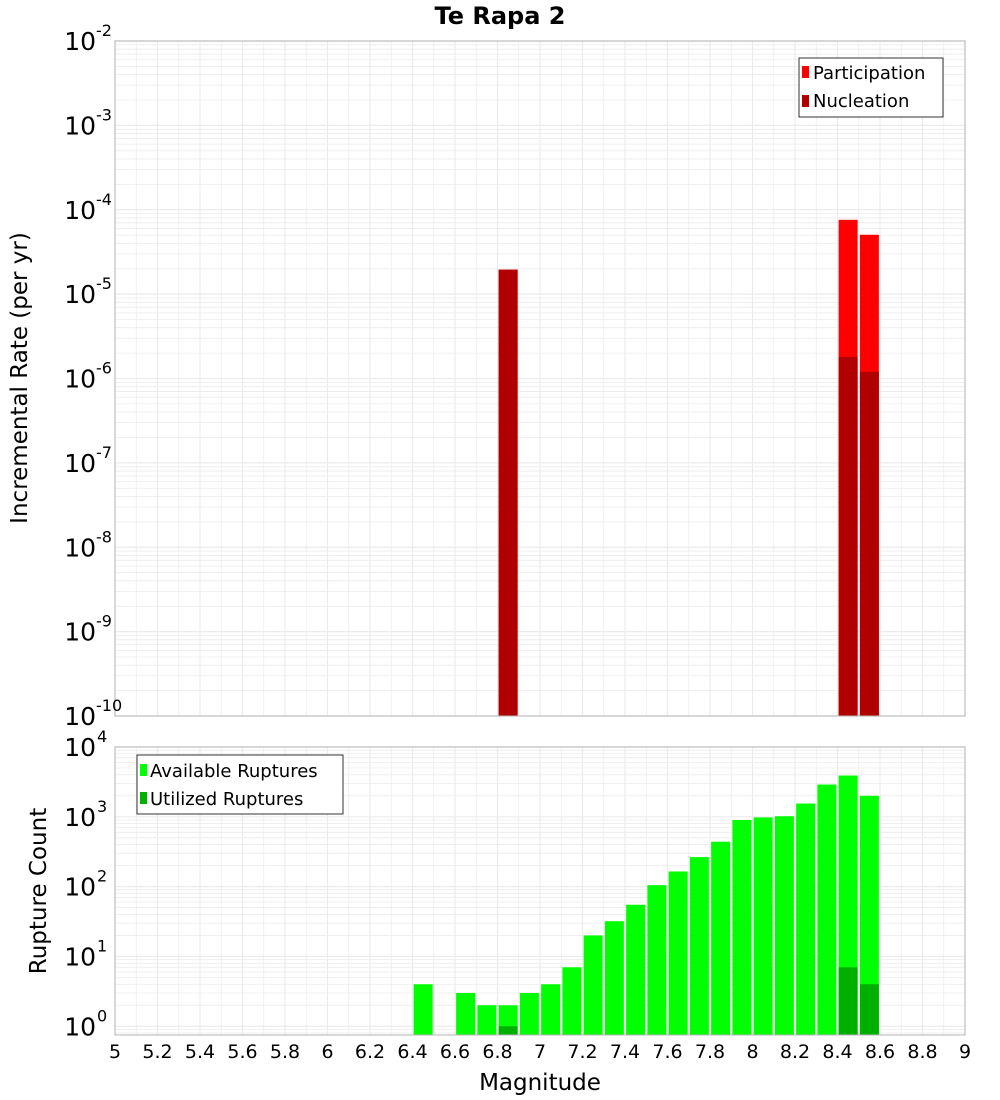  I want to click on participation-legend-swatch, so click(805, 72).